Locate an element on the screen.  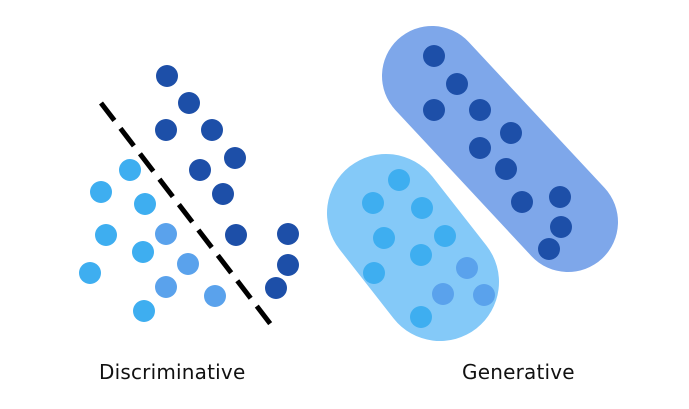
dark-cluster-points is located at coordinates (497, 152).